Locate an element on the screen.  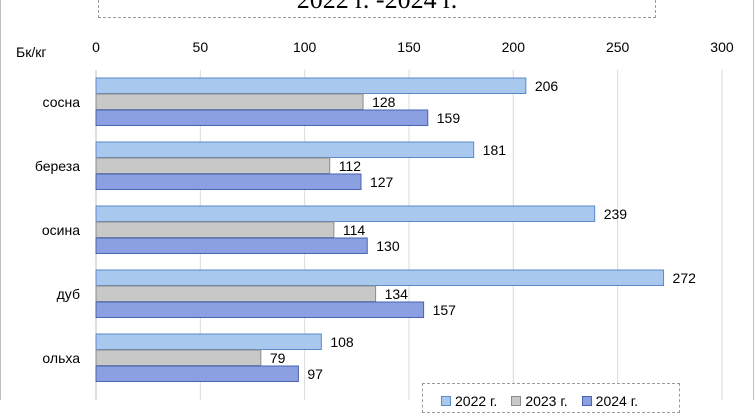
data-label: 130 is located at coordinates (388, 246).